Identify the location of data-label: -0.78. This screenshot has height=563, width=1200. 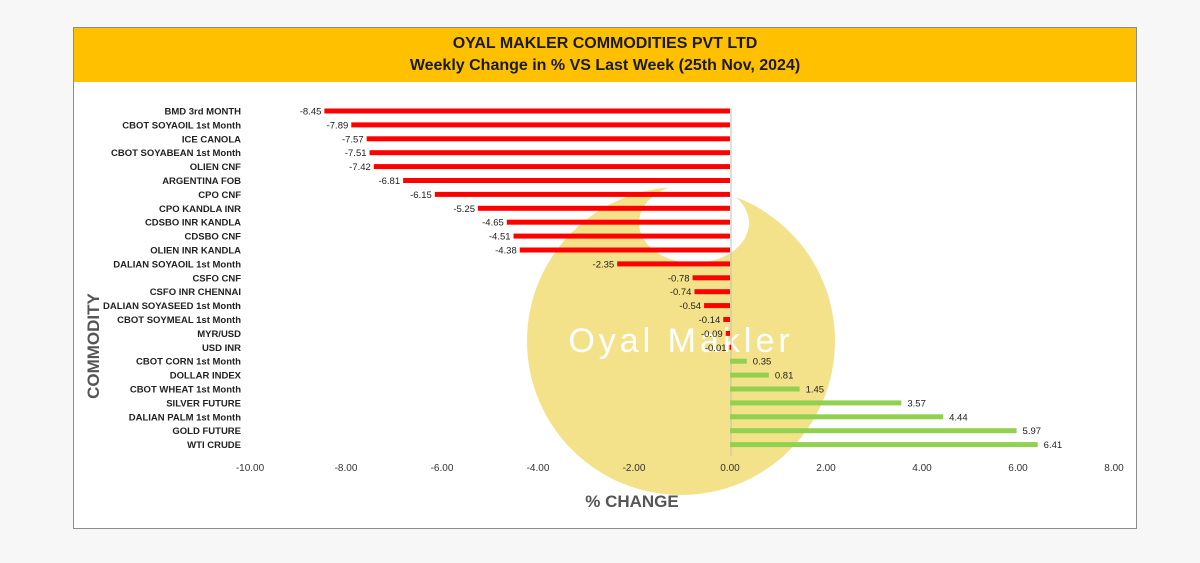
(679, 278).